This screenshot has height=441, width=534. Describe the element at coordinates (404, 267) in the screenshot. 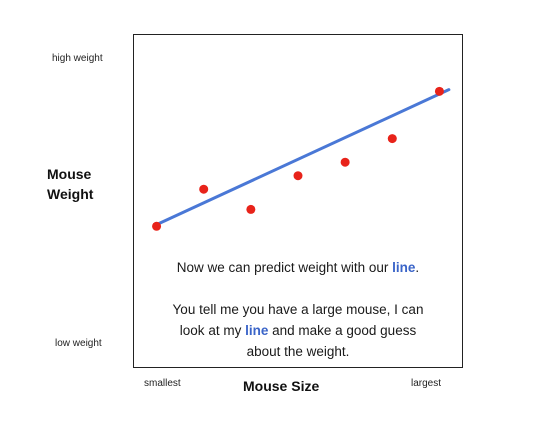

I see `annotation-line-1-highlight: line` at that location.